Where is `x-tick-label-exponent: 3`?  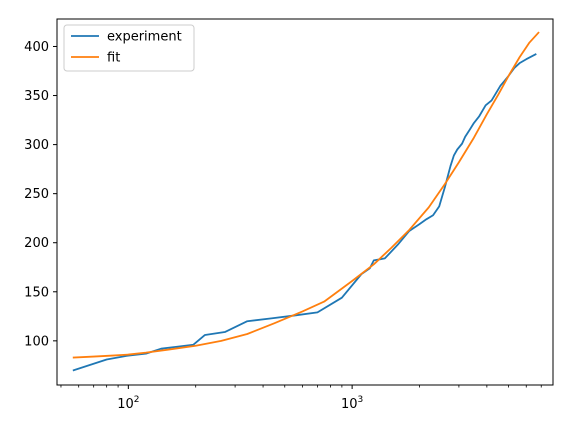
x-tick-label-exponent: 3 is located at coordinates (361, 400).